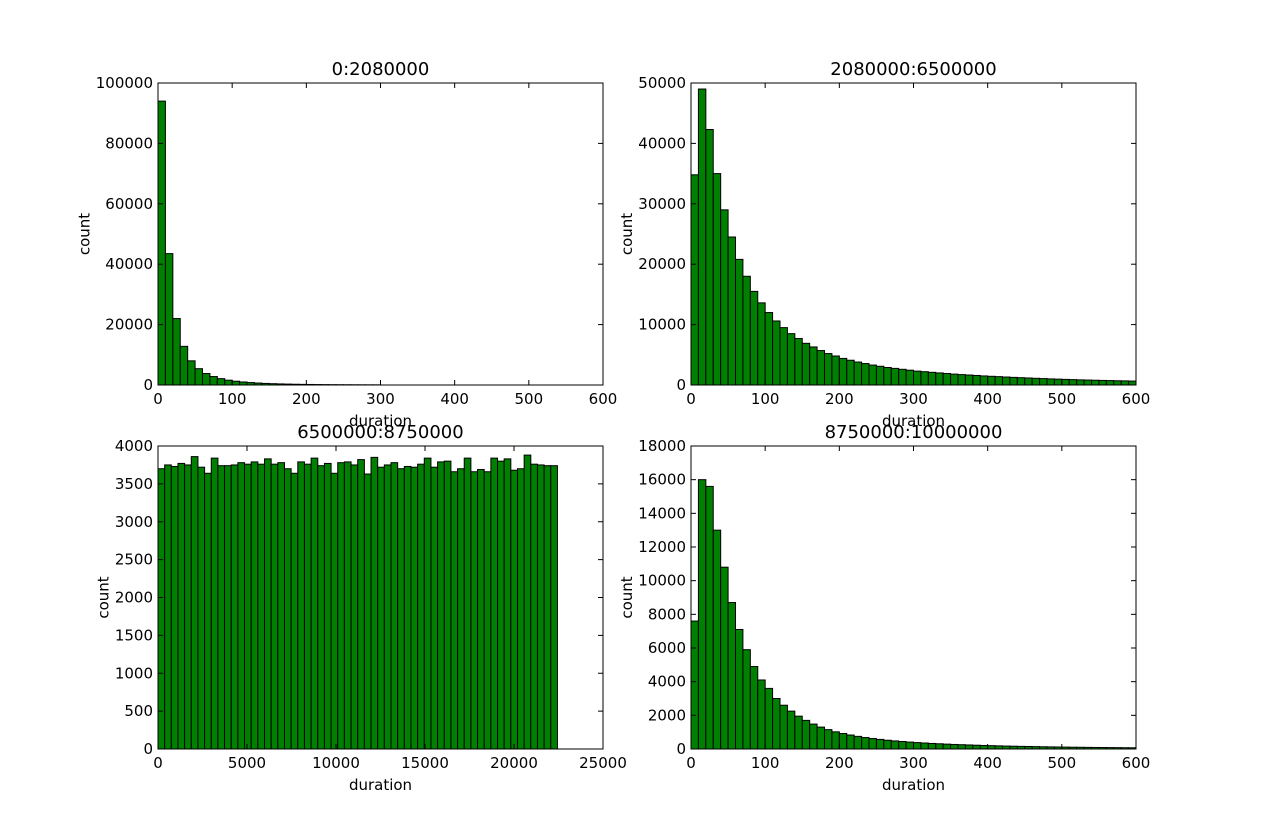 The width and height of the screenshot is (1262, 833). I want to click on y-tick-label: 14000, so click(662, 513).